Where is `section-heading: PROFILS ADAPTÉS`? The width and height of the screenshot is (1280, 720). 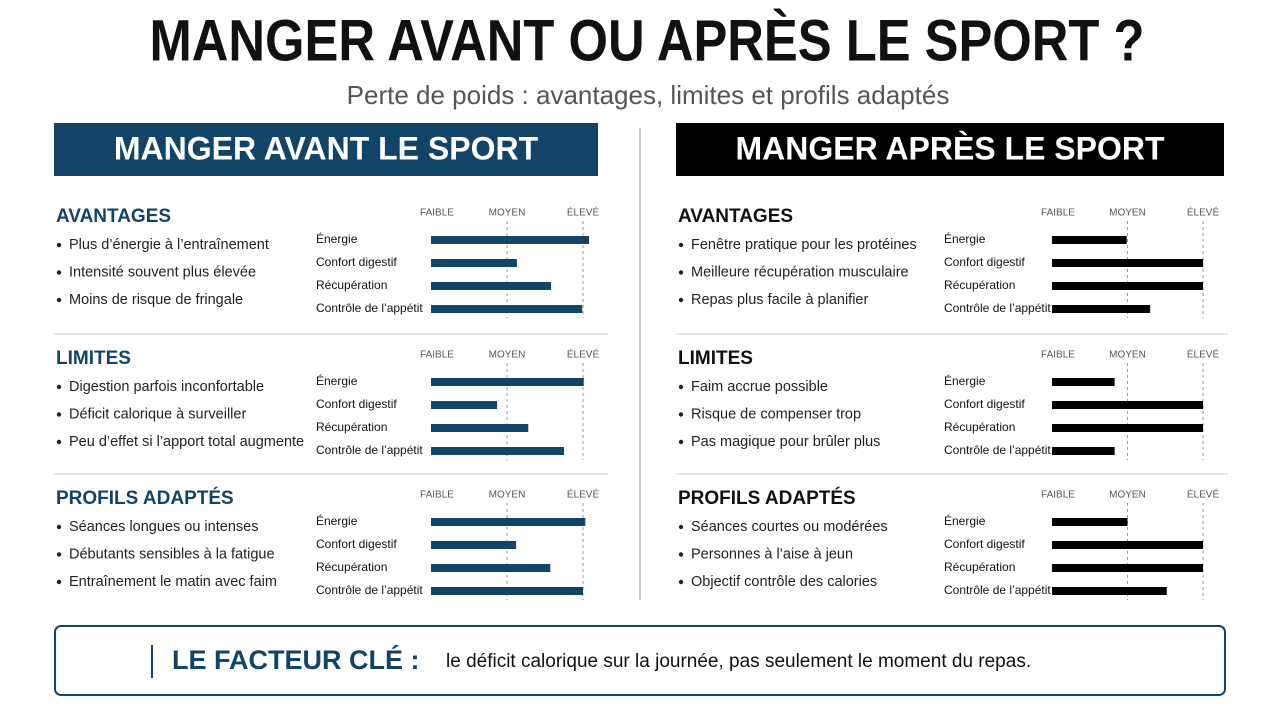 section-heading: PROFILS ADAPTÉS is located at coordinates (145, 498).